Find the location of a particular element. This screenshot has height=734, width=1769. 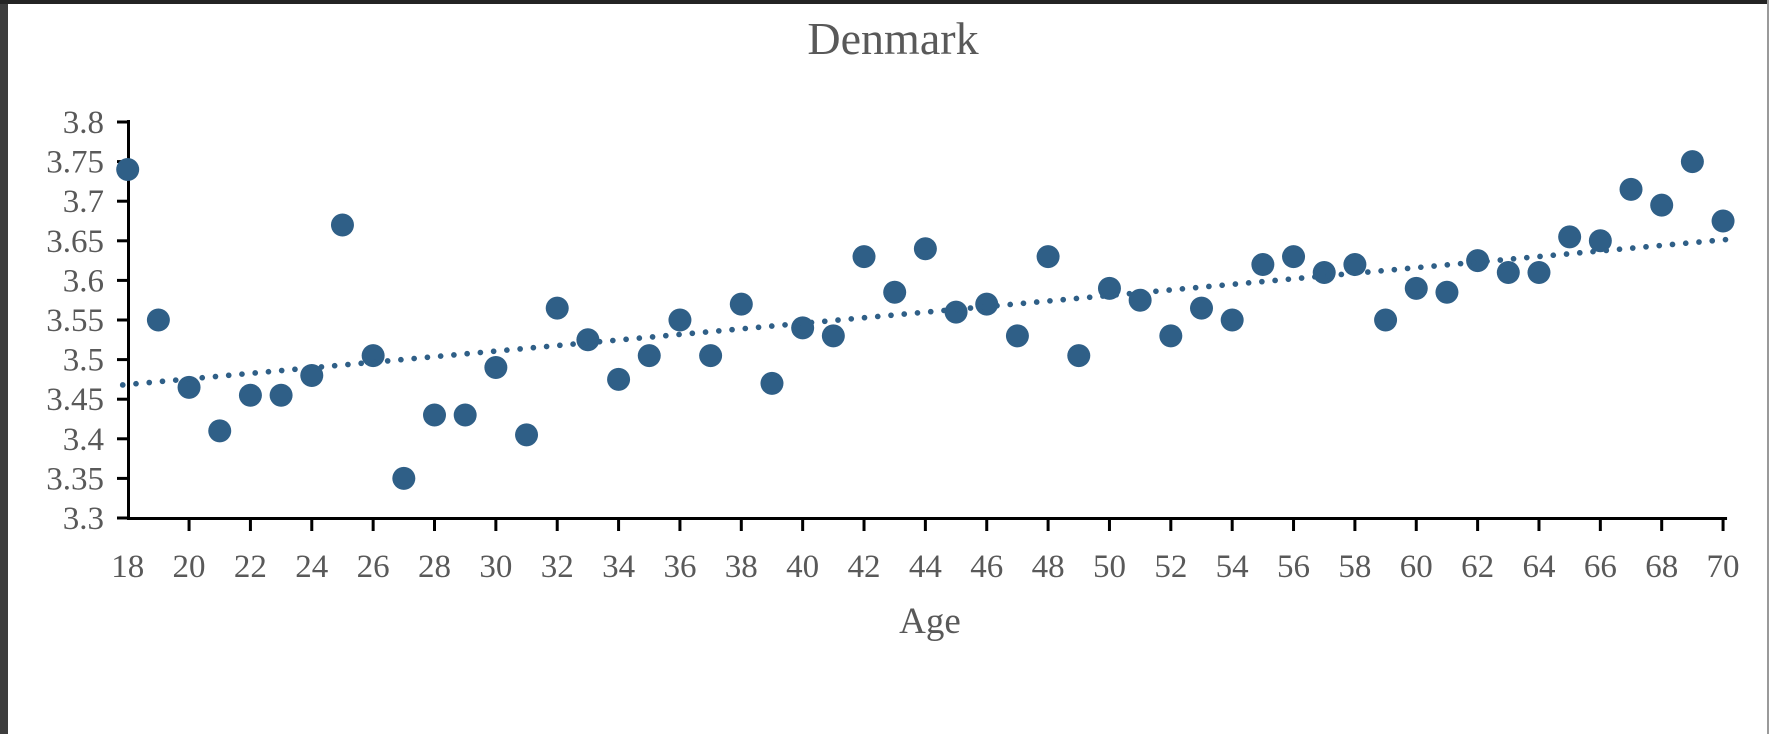

x-tick-label: 60 is located at coordinates (1416, 567).